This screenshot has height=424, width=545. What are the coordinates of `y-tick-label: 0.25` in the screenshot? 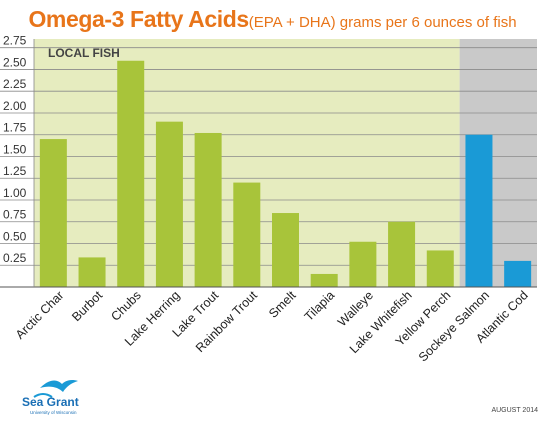 It's located at (15, 258).